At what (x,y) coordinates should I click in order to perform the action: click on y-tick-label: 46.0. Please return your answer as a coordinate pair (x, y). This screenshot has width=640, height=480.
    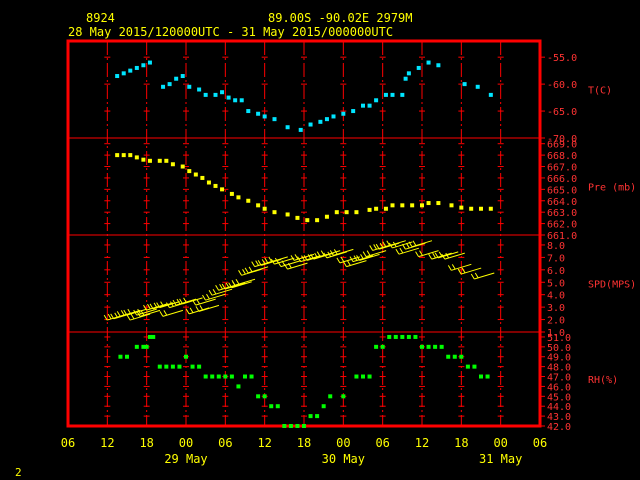
    Looking at the image, I should click on (559, 387).